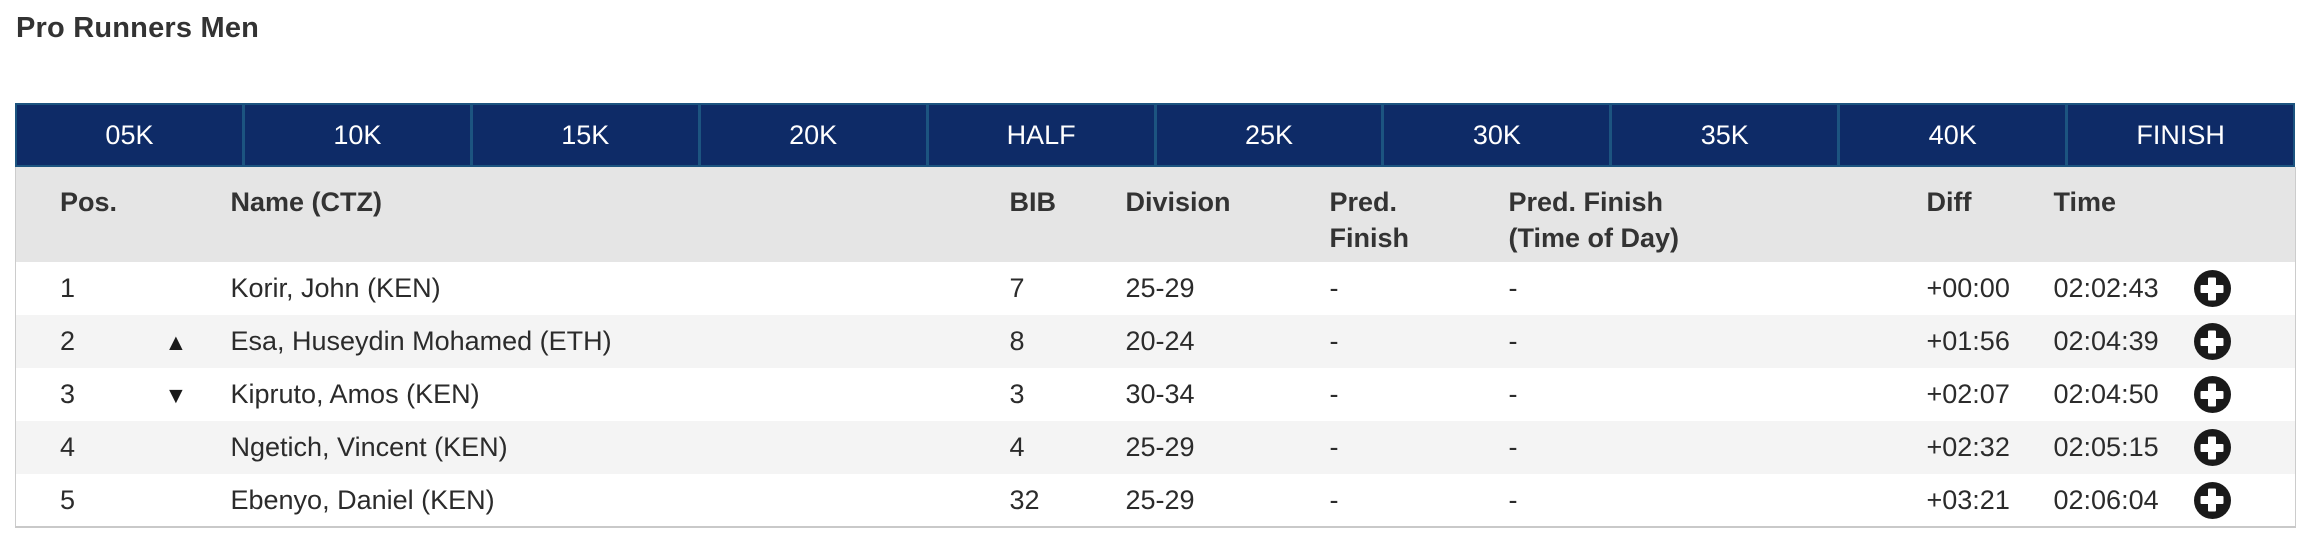 This screenshot has height=556, width=2318. I want to click on col-header-pred-finish: Pred. Finish, so click(1413, 214).